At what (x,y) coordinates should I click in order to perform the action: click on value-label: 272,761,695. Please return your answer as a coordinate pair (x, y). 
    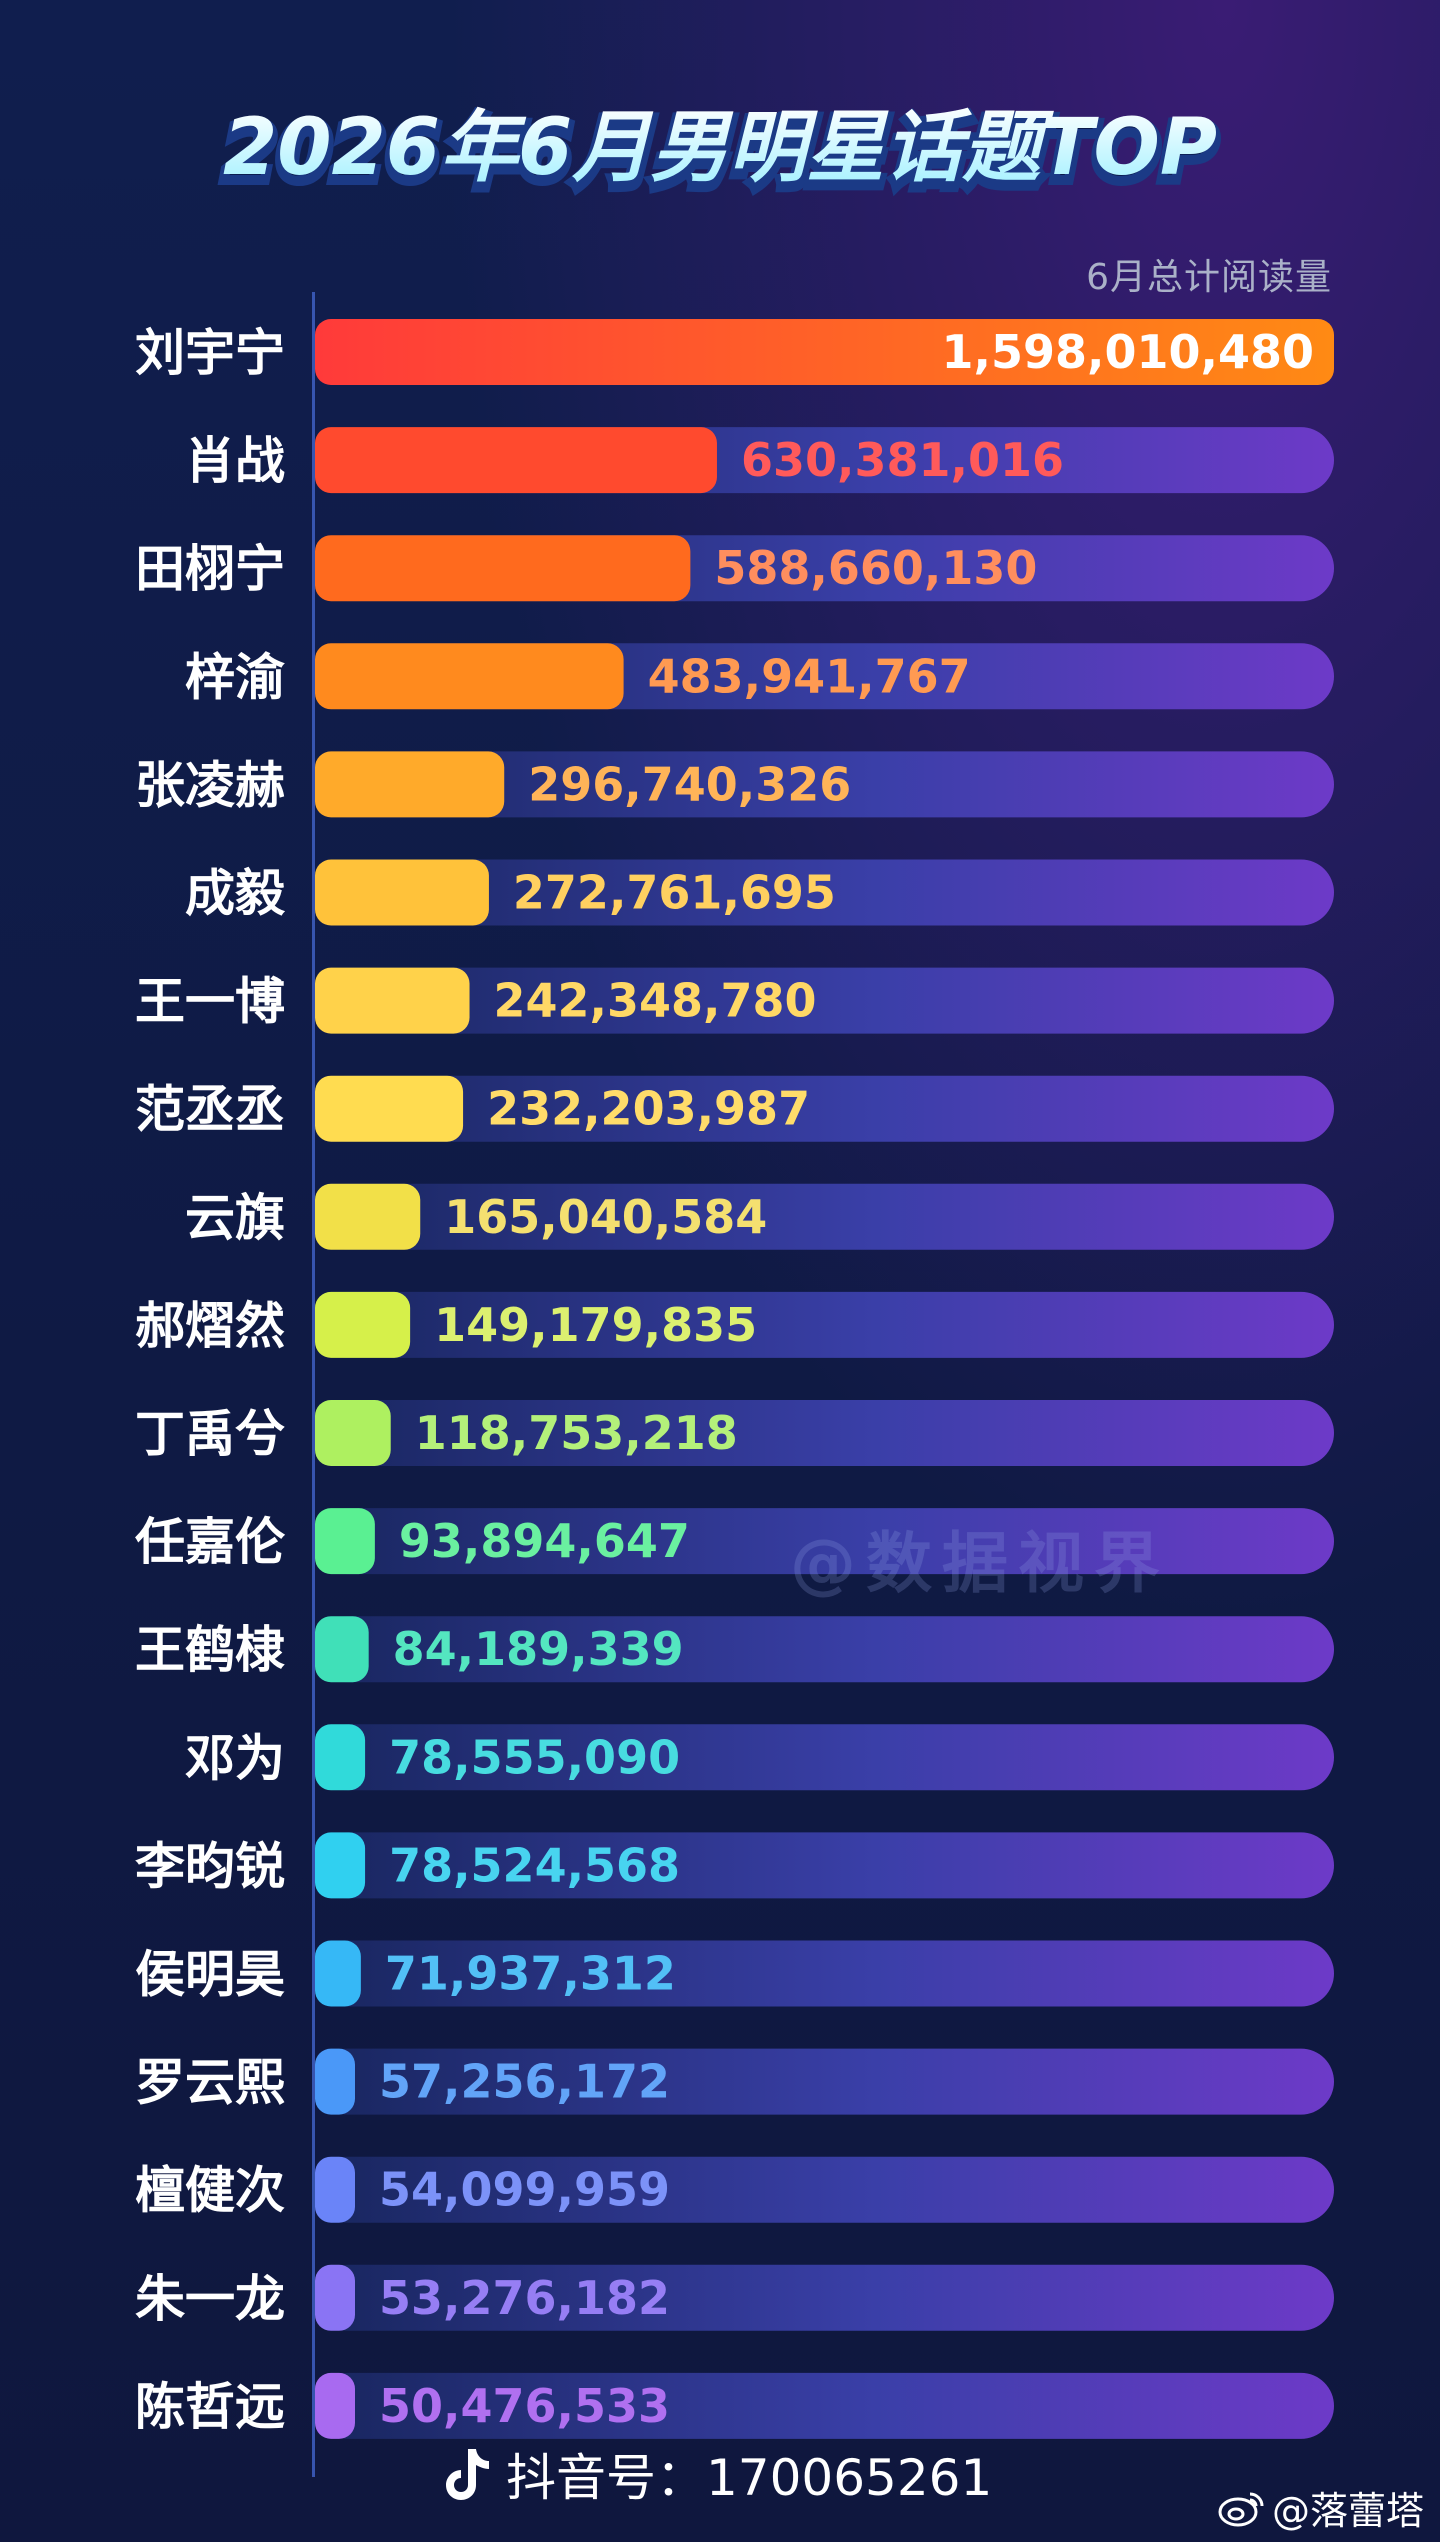
    Looking at the image, I should click on (674, 893).